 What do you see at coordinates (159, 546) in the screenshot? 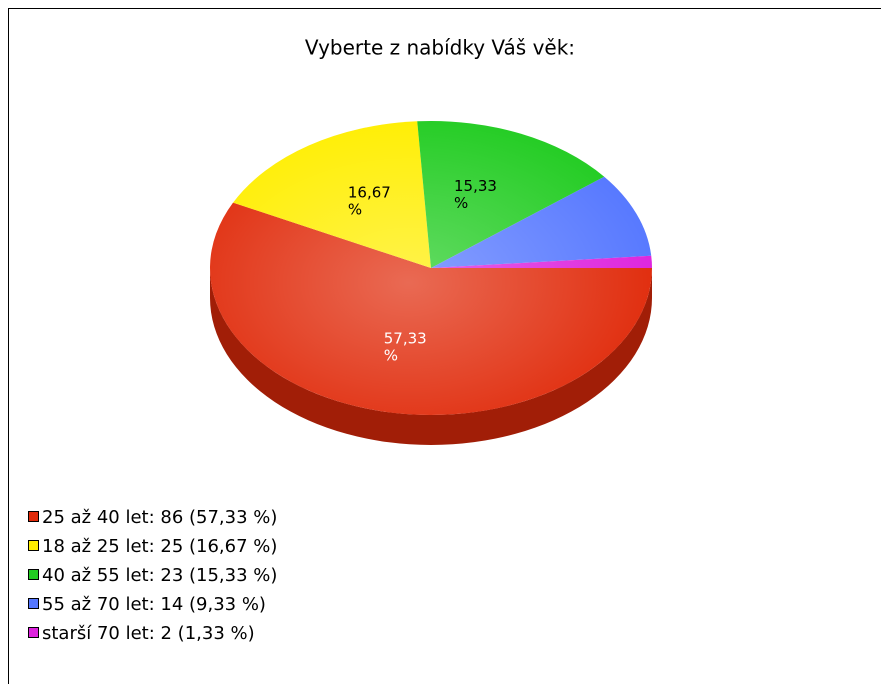
I see `legend-label: 18 až 25 let: 25 (16,67 %)` at bounding box center [159, 546].